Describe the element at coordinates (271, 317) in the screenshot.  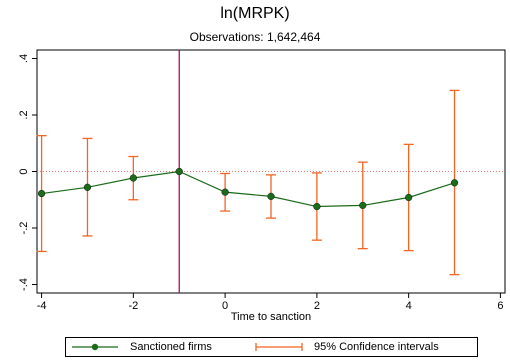
I see `x-axis-title: Time to sanction` at that location.